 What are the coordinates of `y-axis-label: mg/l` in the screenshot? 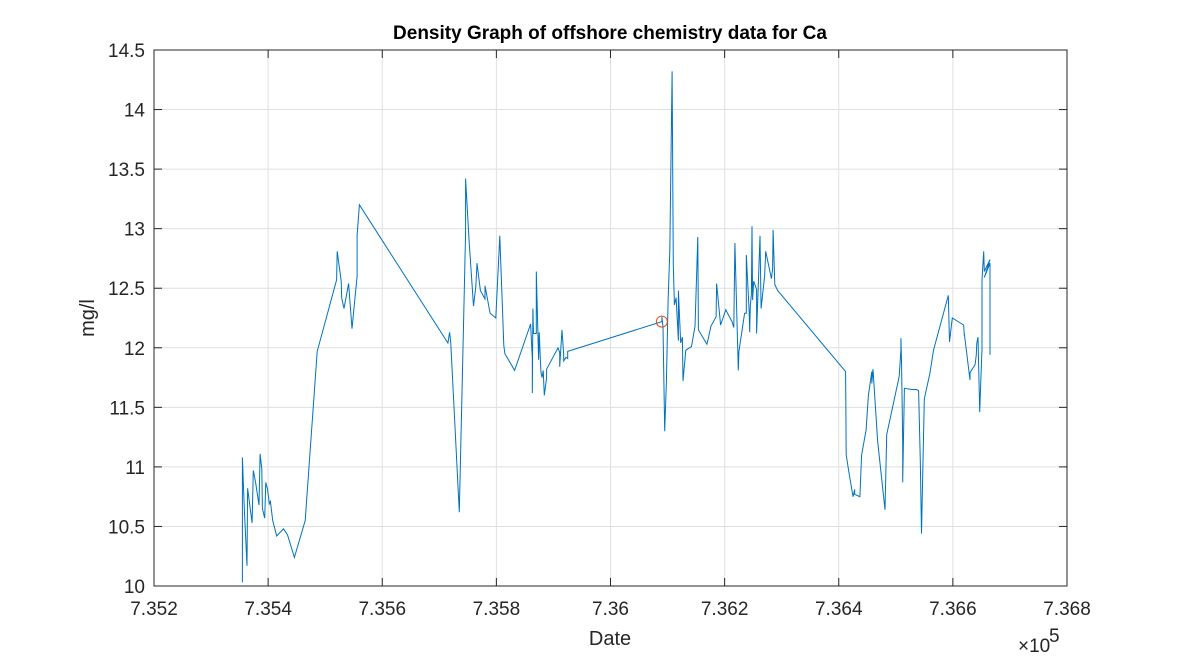 It's located at (88, 318).